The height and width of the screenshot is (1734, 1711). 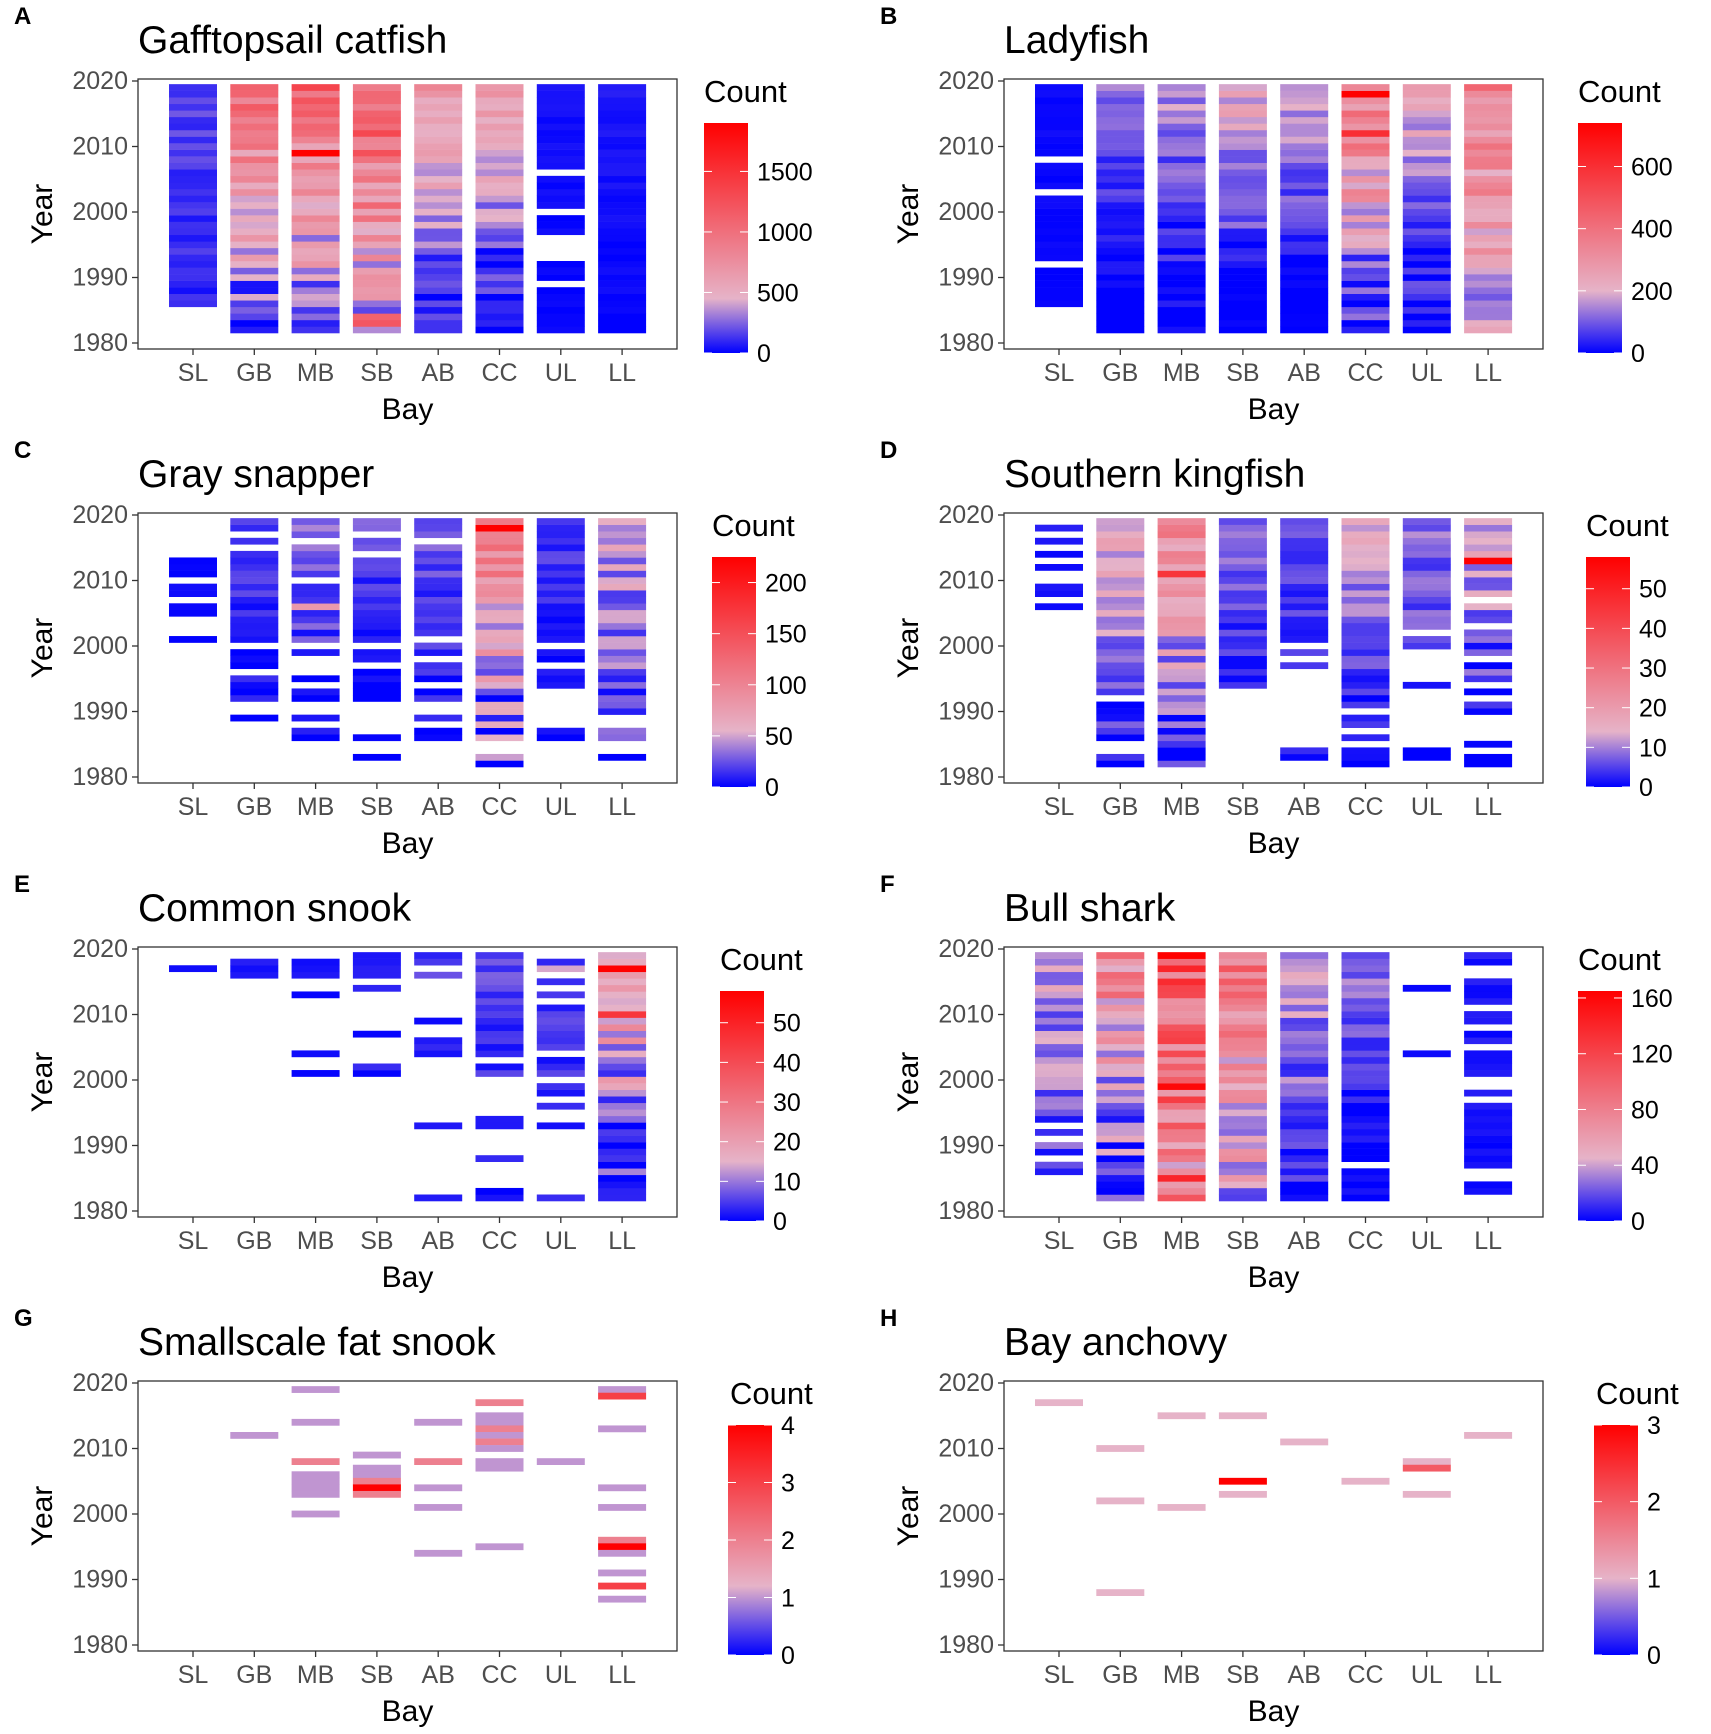 I want to click on heatmap-cell-ab-2000, so click(x=438, y=646).